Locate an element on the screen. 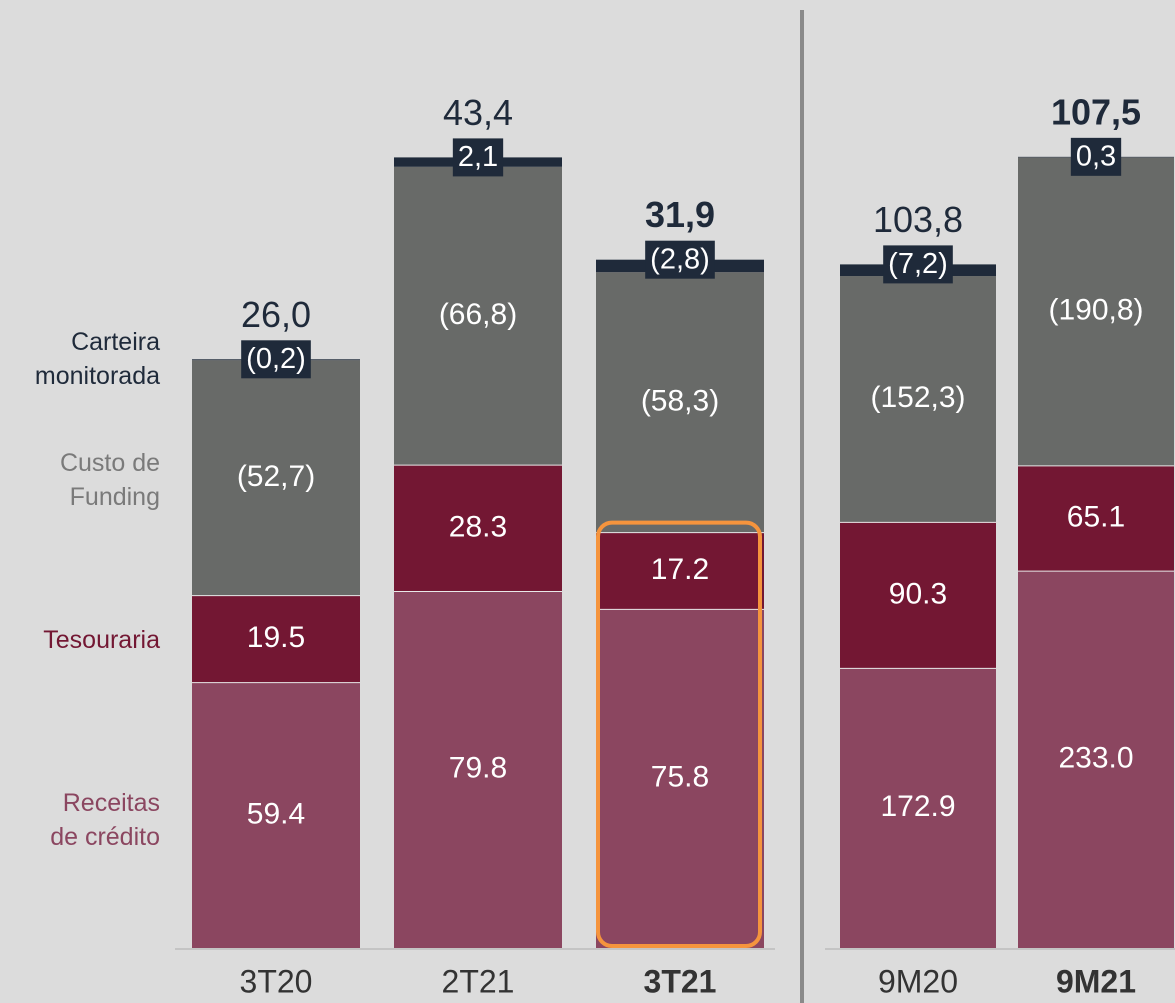  segment-label: (2,8) is located at coordinates (680, 259).